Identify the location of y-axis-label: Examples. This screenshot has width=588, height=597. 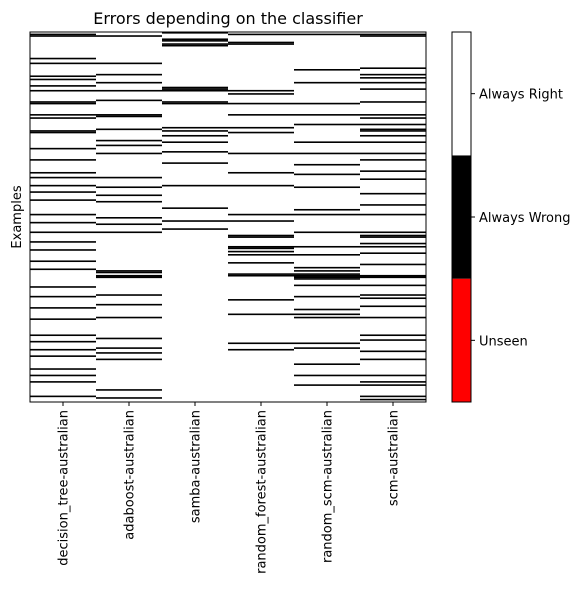
(17, 216).